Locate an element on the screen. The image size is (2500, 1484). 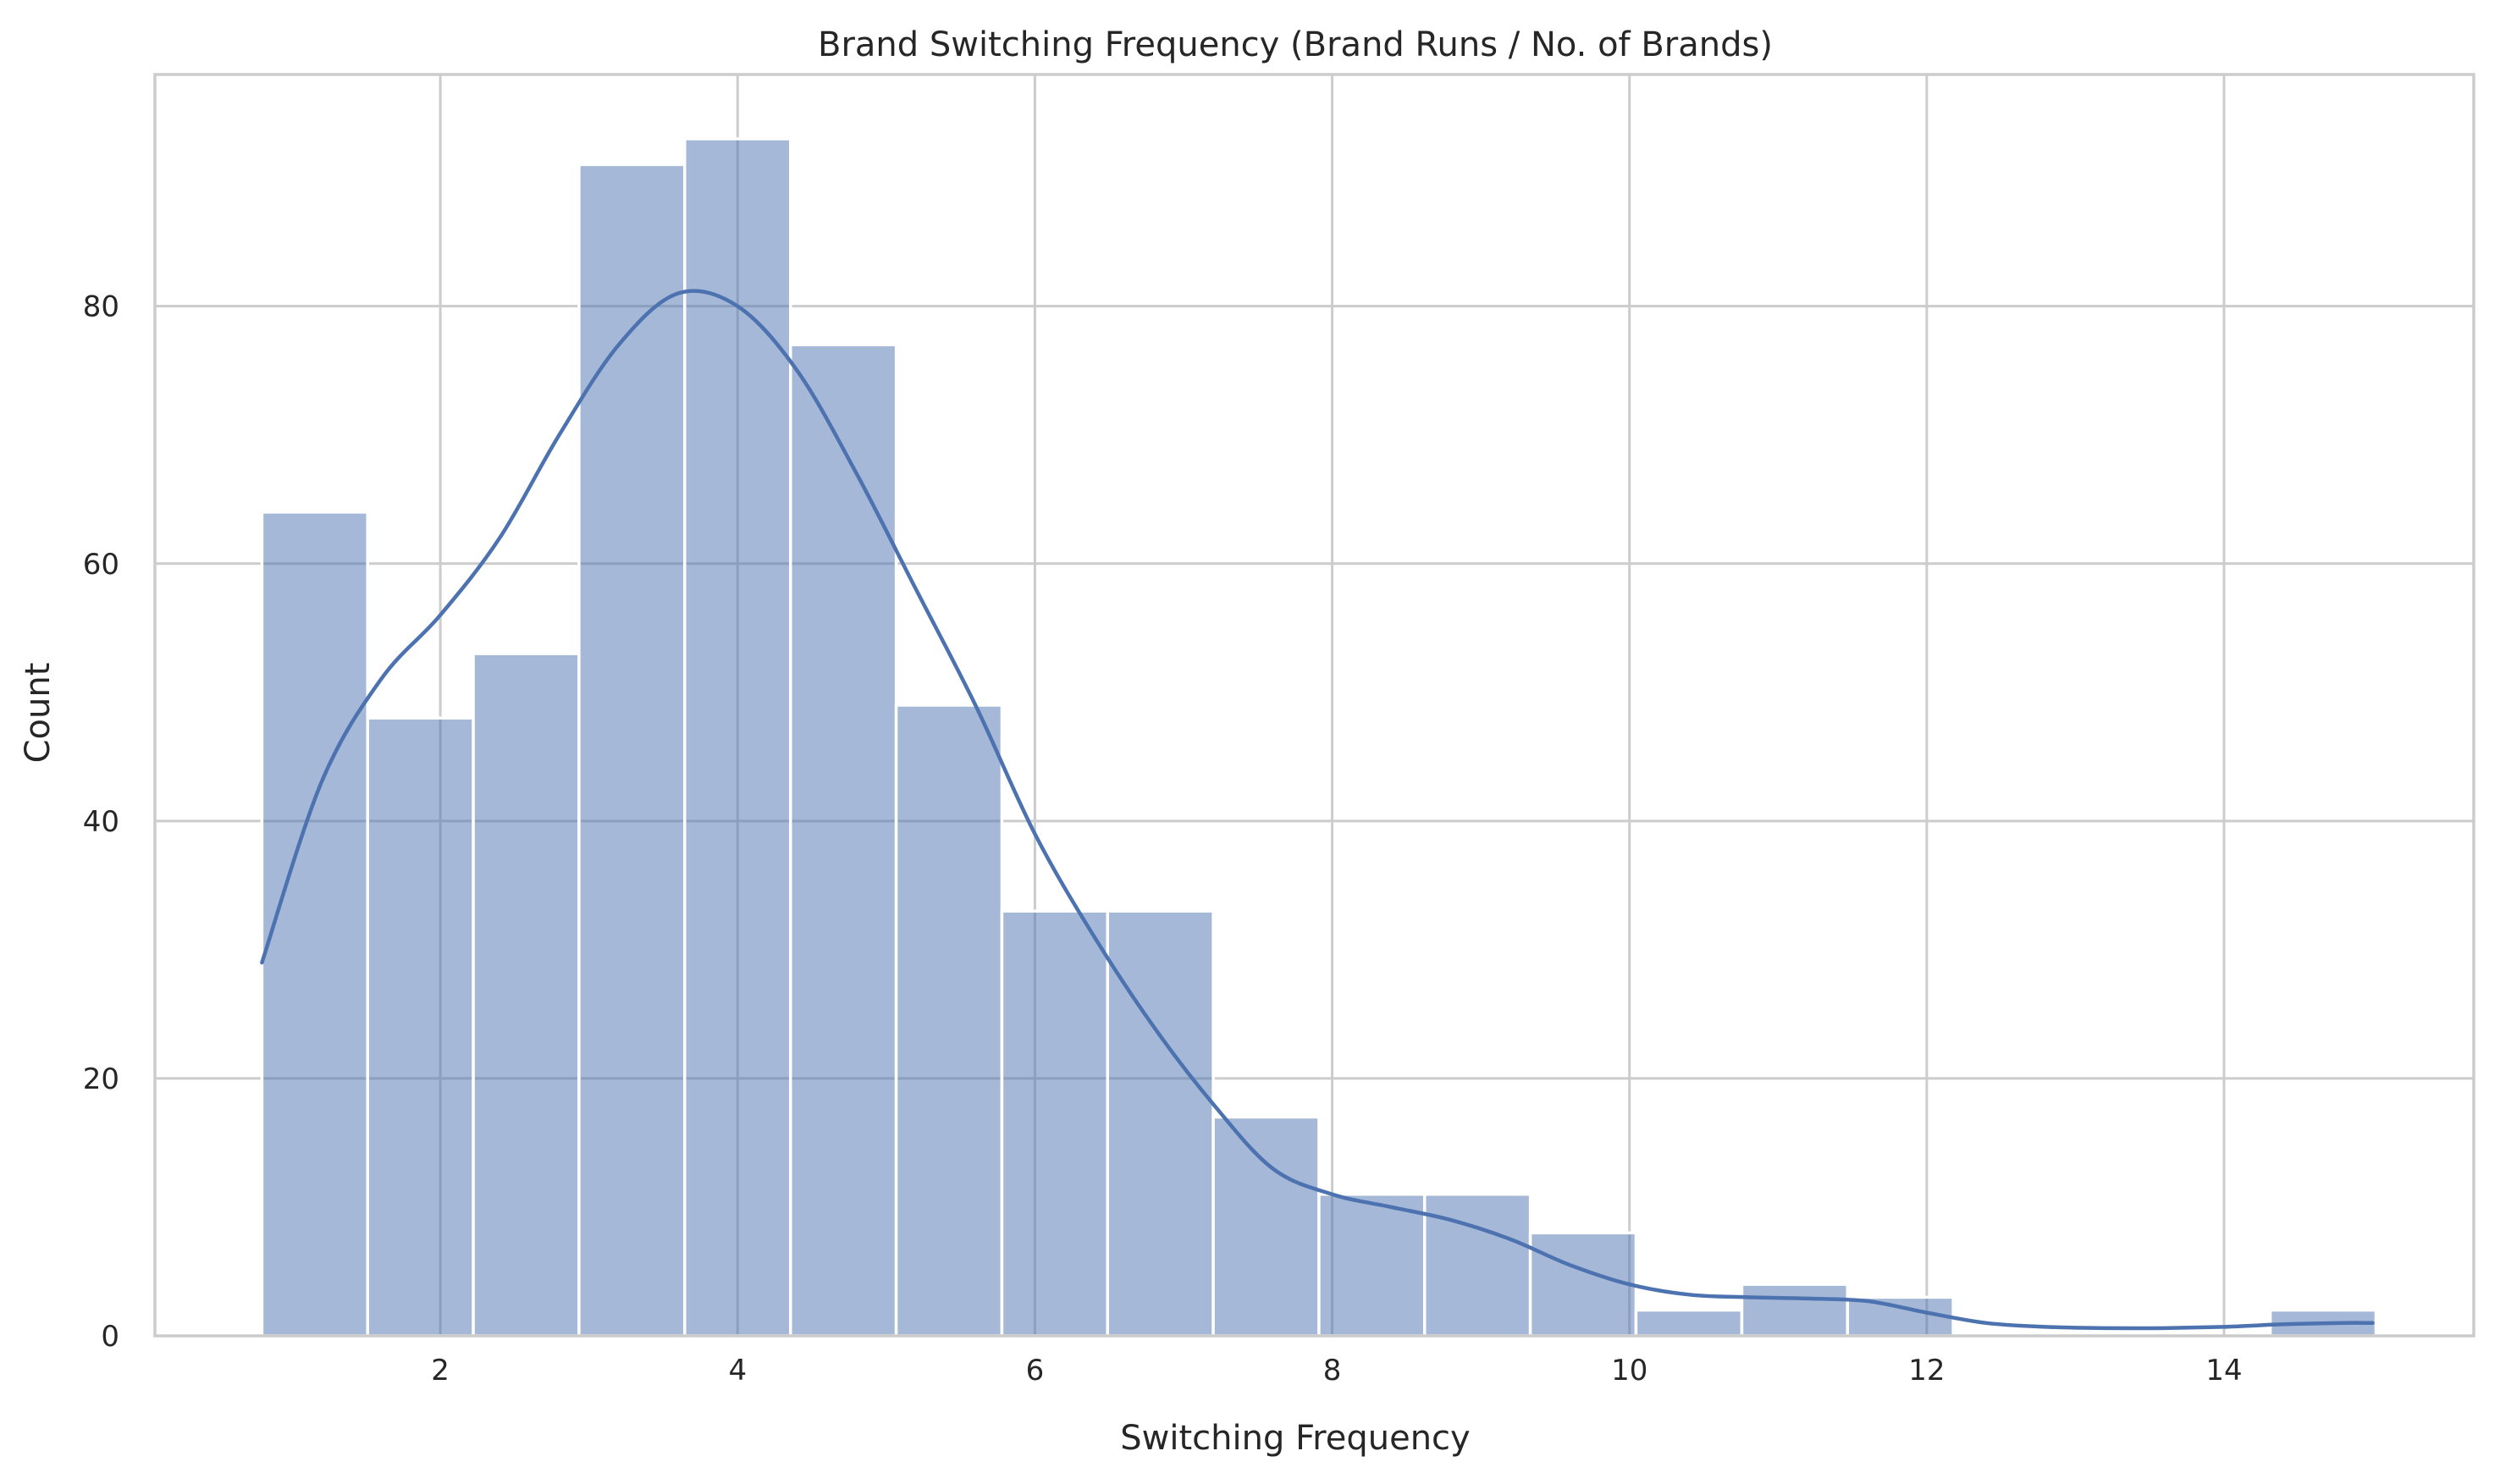
y-tick-label: 0 is located at coordinates (110, 1337).